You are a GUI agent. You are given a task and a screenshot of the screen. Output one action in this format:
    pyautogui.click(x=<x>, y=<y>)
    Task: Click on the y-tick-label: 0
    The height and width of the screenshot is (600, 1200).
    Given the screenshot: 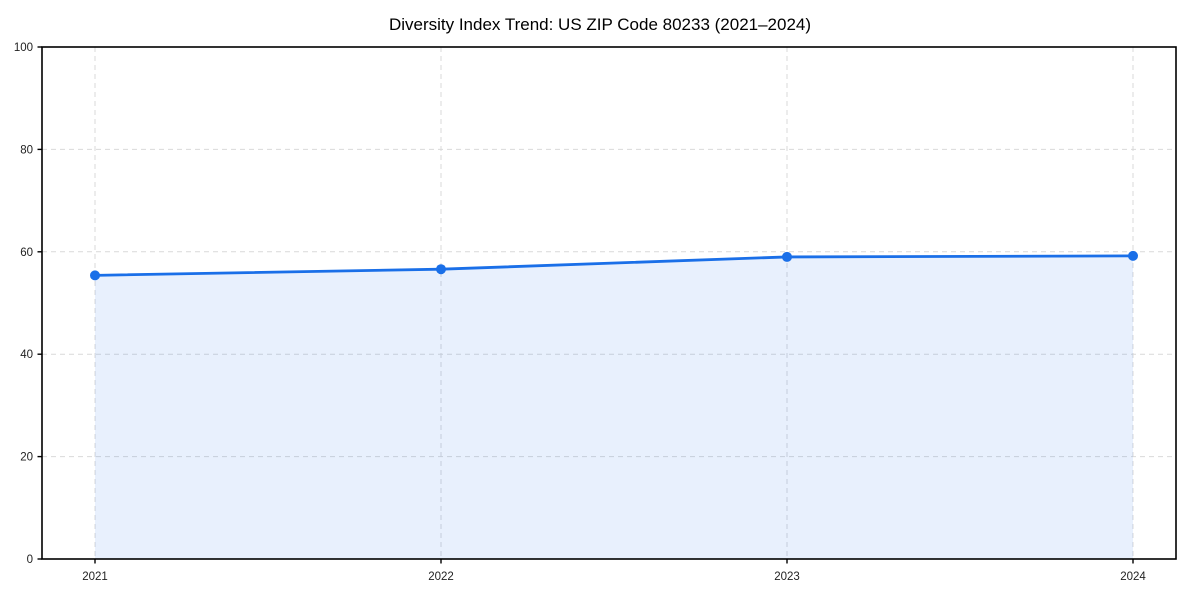 What is the action you would take?
    pyautogui.click(x=30, y=560)
    